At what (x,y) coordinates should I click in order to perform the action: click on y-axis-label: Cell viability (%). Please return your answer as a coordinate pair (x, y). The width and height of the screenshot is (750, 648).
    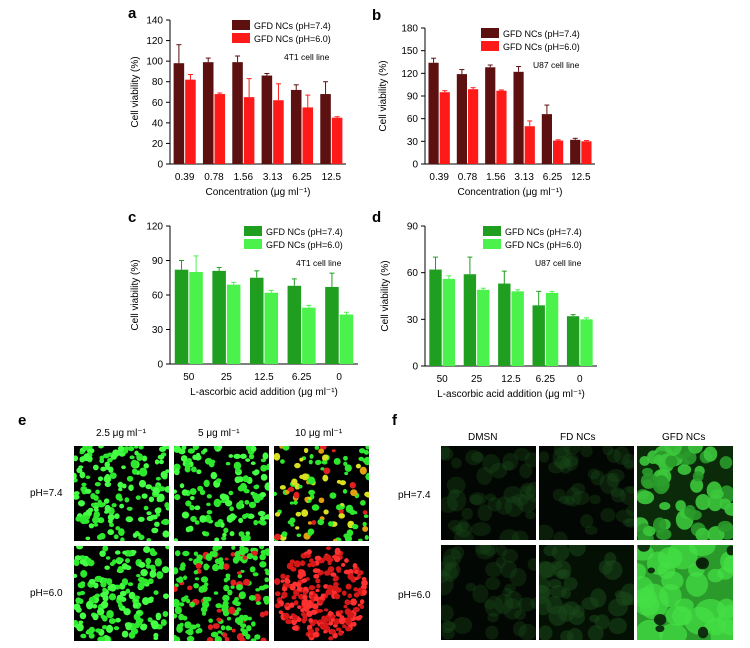
    Looking at the image, I should click on (383, 95).